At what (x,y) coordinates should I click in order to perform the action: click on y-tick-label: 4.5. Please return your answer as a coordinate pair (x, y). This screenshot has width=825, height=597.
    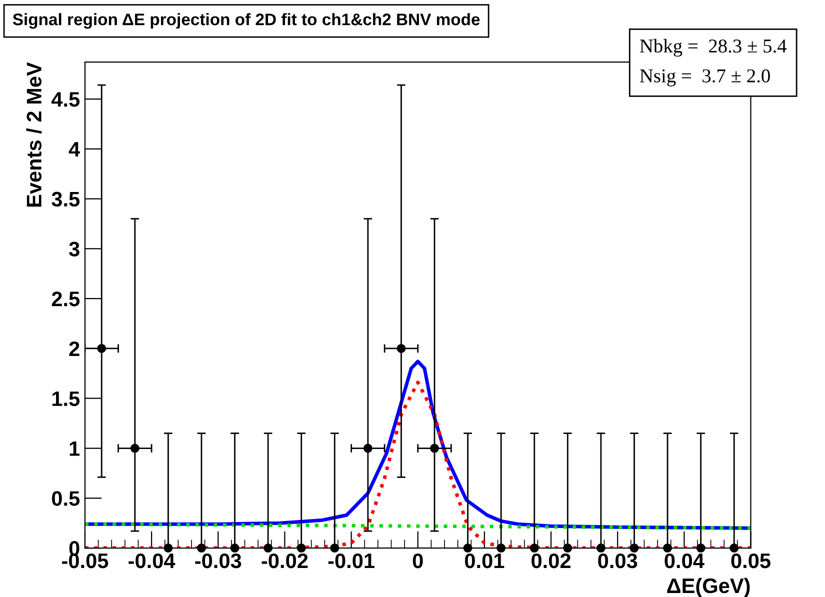
    Looking at the image, I should click on (65, 99).